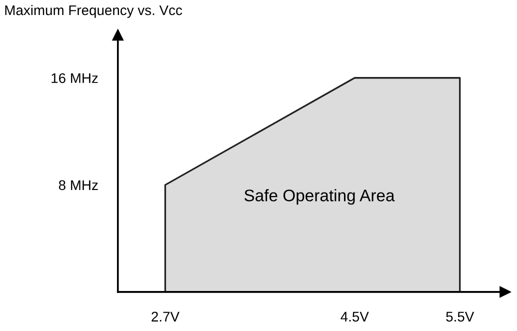 This screenshot has height=331, width=517. Describe the element at coordinates (93, 11) in the screenshot. I see `chart-title: Maximum Frequency vs. Vcc` at that location.